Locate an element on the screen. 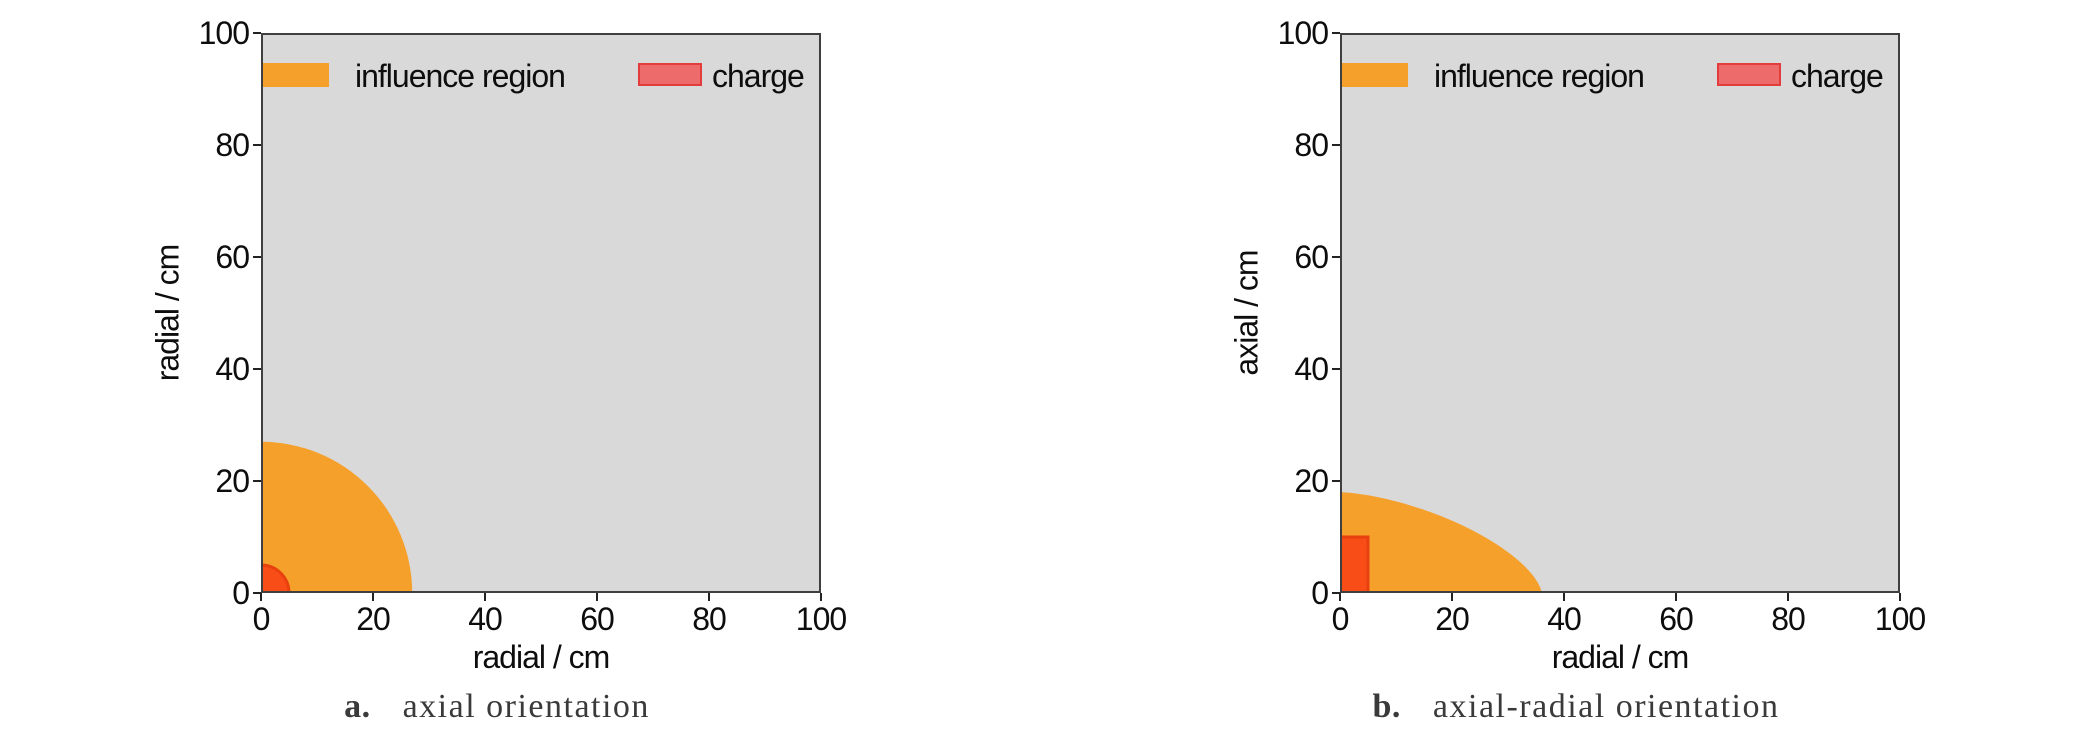 The height and width of the screenshot is (749, 2074). caption-a: a. axial orientation is located at coordinates (497, 707).